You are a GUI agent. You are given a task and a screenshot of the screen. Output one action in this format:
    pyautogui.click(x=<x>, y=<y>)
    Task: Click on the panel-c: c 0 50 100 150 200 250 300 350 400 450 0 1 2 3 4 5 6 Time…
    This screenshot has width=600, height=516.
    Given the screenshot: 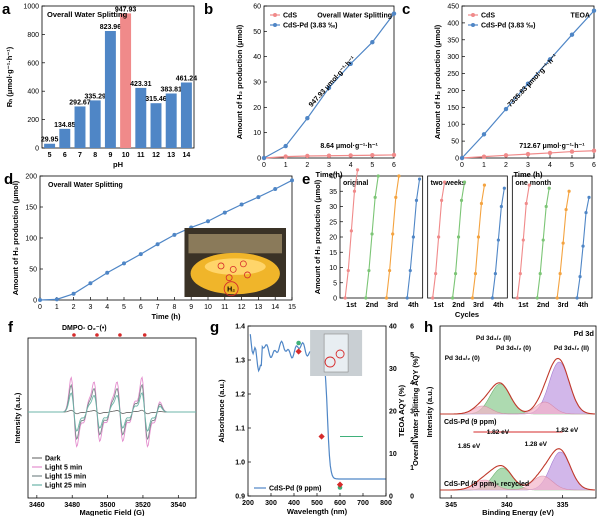 What is the action you would take?
    pyautogui.click(x=500, y=89)
    